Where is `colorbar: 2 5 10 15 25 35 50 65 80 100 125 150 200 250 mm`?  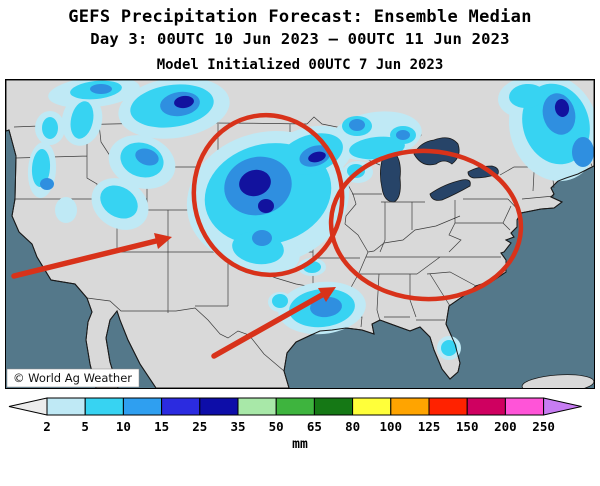
colorbar: 2 5 10 15 25 35 50 65 80 100 125 150 200 250 mm is located at coordinates (300, 424).